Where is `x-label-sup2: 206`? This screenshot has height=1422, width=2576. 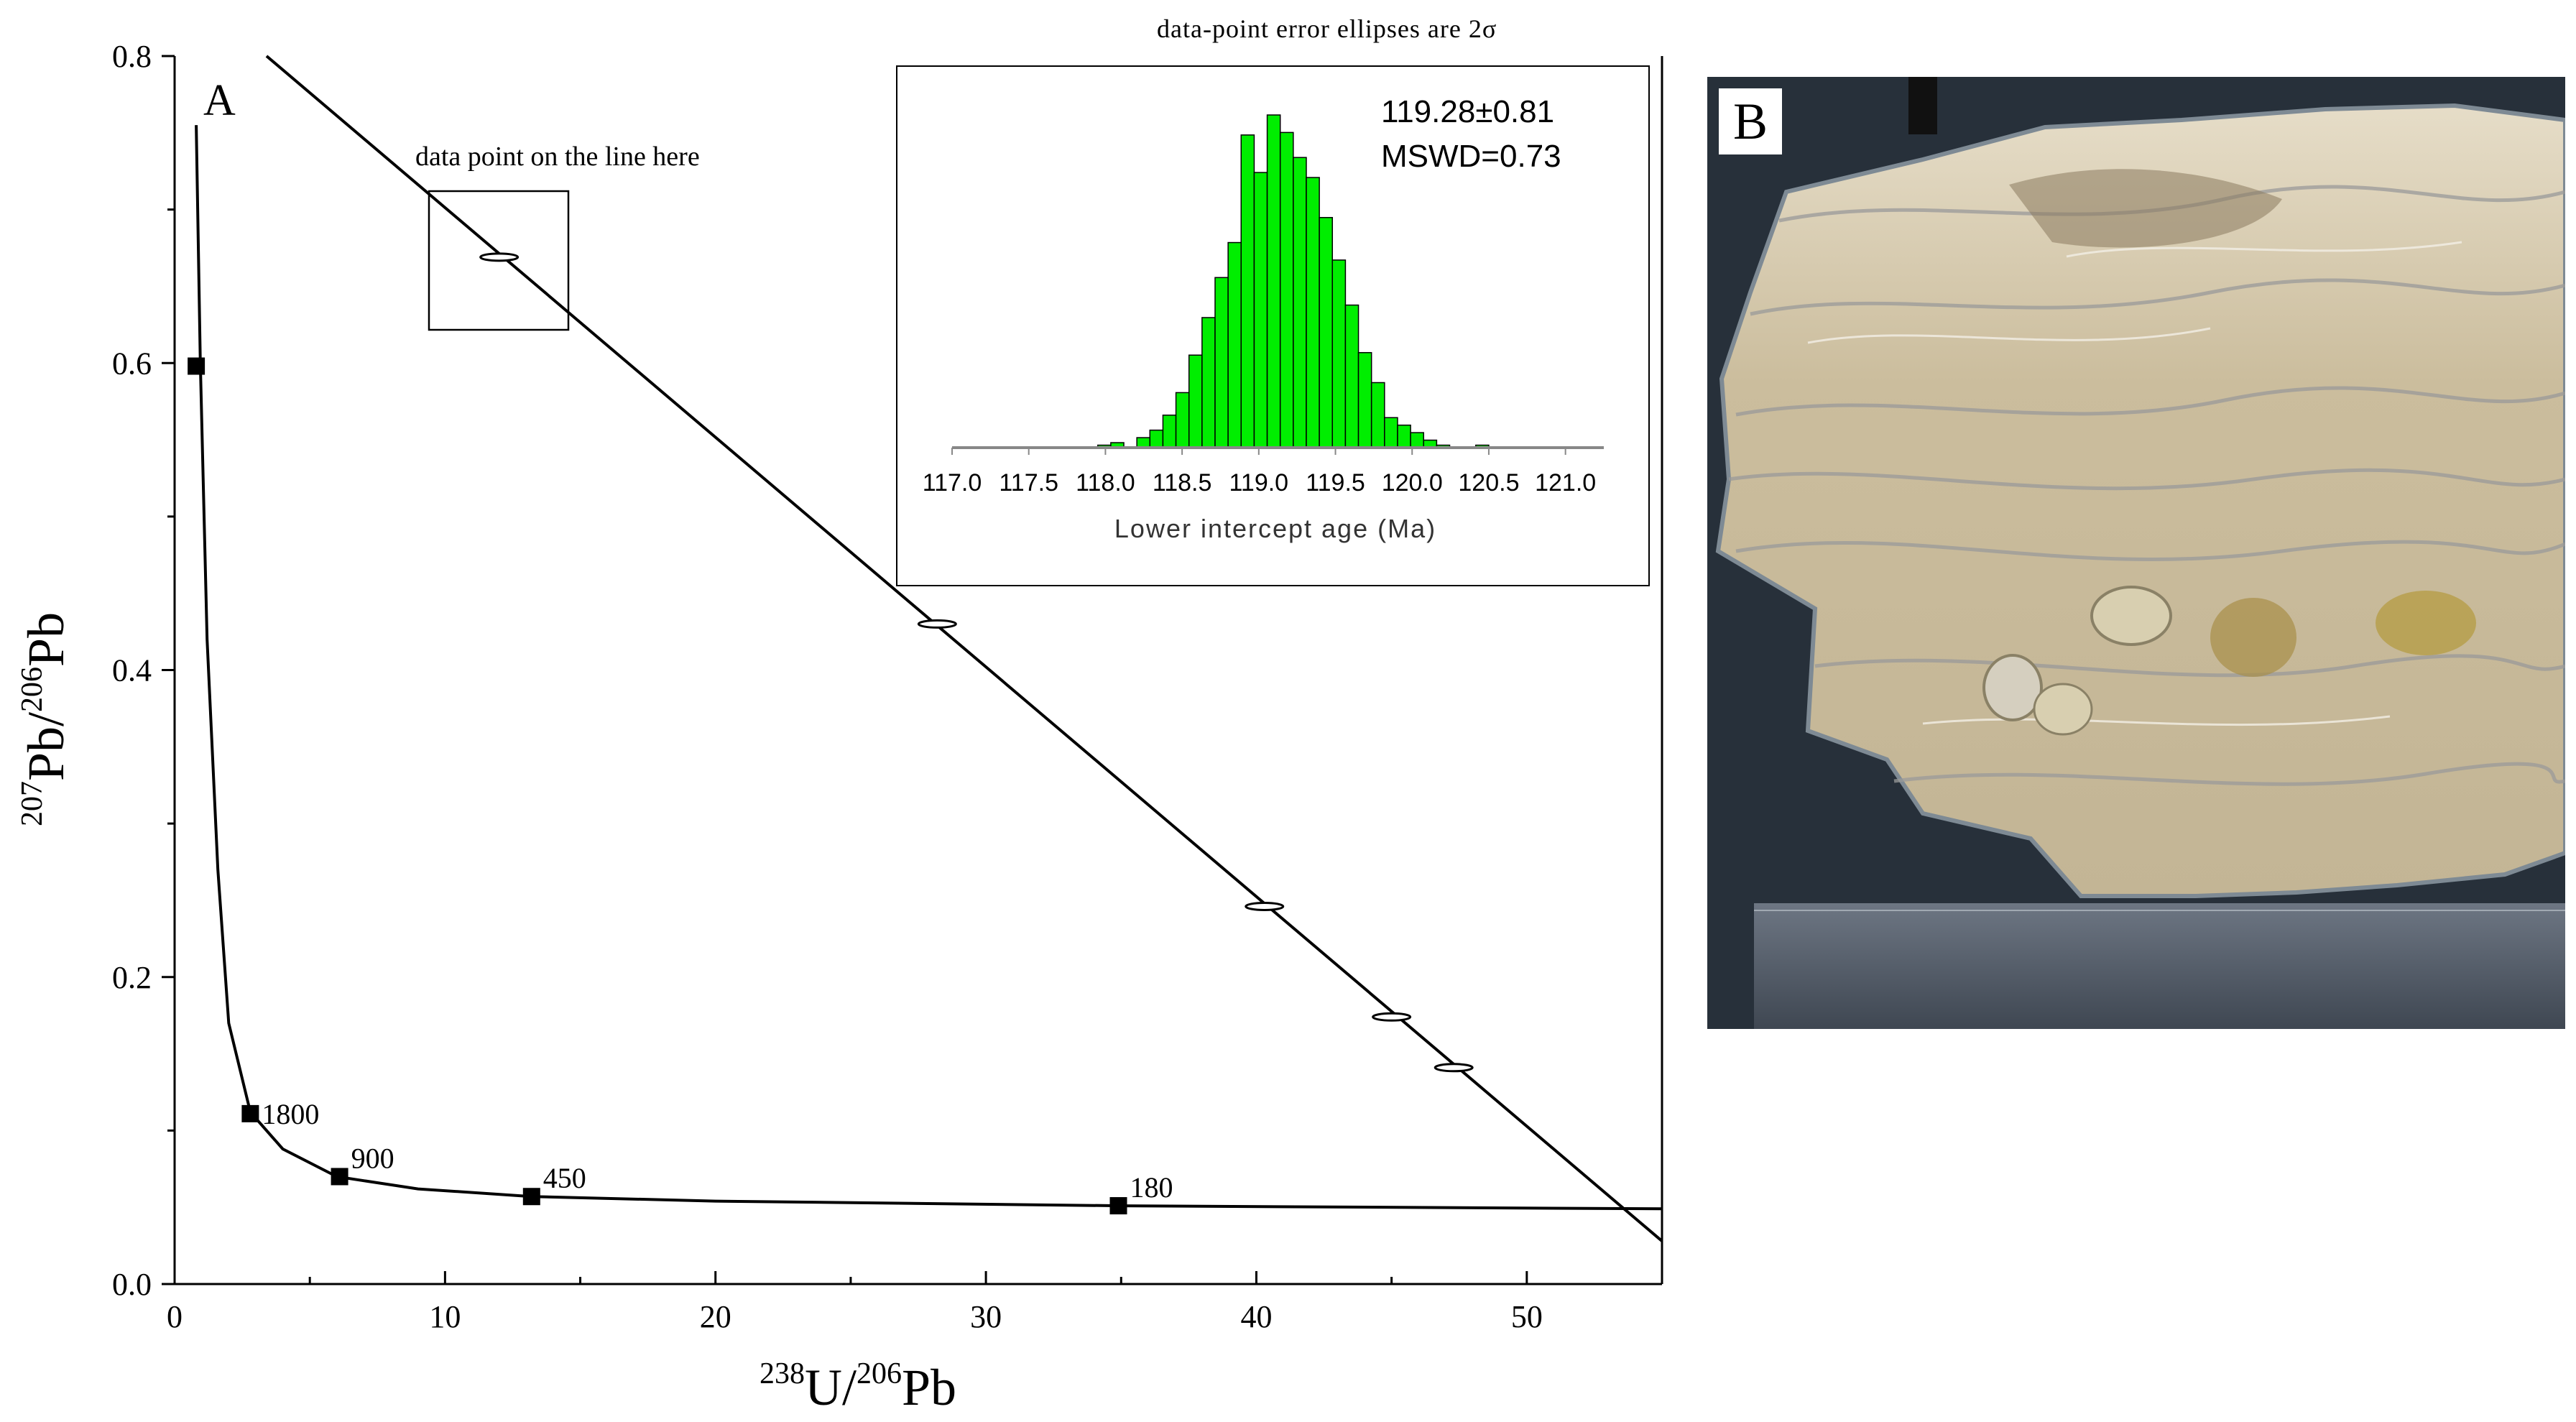 x-label-sup2: 206 is located at coordinates (880, 1373).